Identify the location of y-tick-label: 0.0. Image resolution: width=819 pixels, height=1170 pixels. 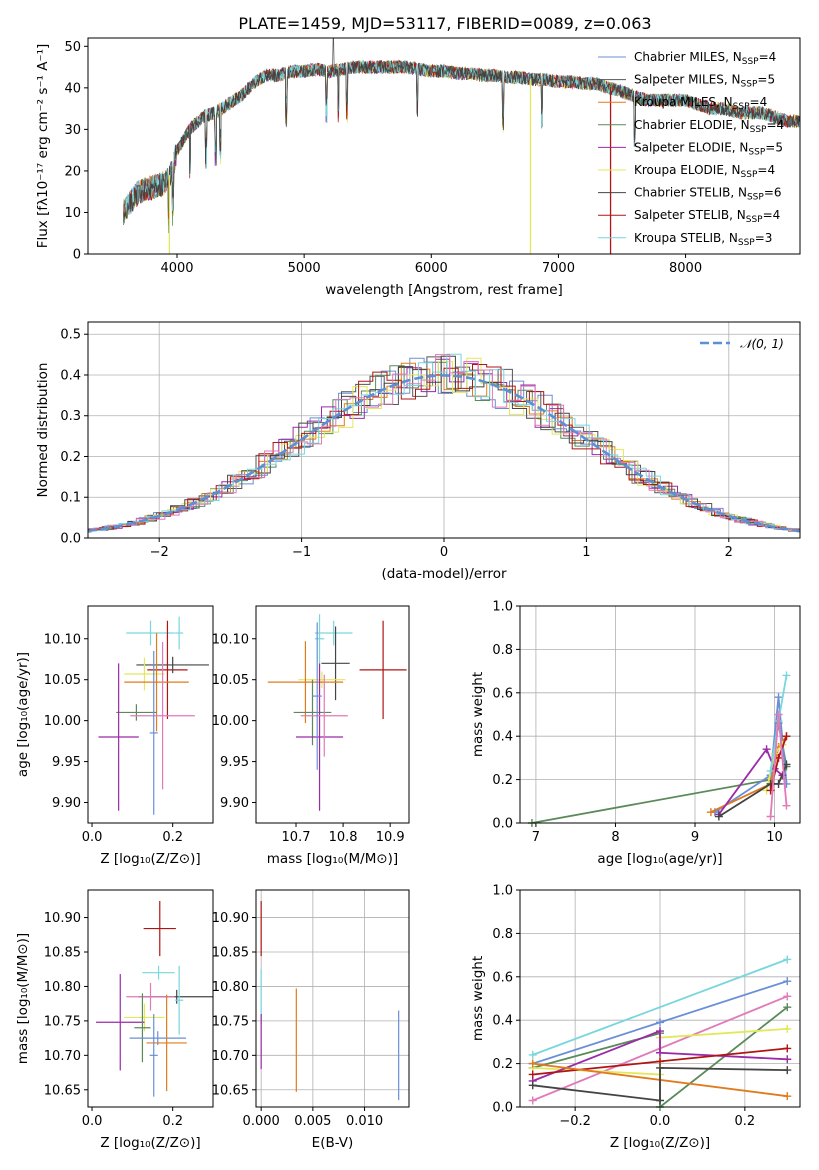
(502, 1108).